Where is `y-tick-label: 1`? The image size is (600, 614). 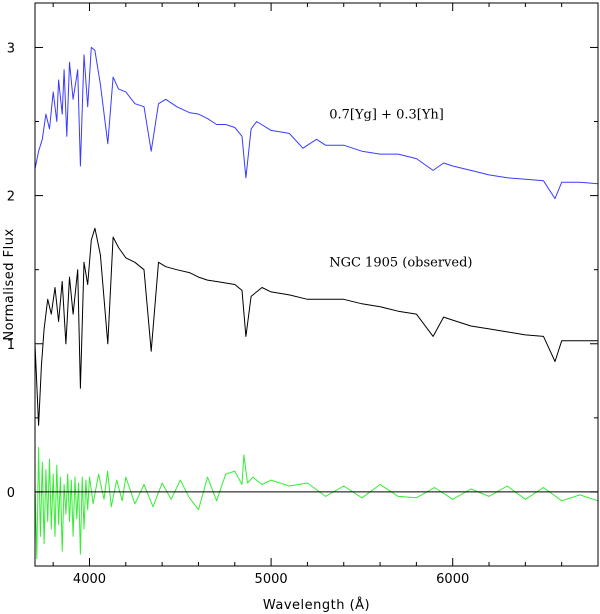 y-tick-label: 1 is located at coordinates (11, 345).